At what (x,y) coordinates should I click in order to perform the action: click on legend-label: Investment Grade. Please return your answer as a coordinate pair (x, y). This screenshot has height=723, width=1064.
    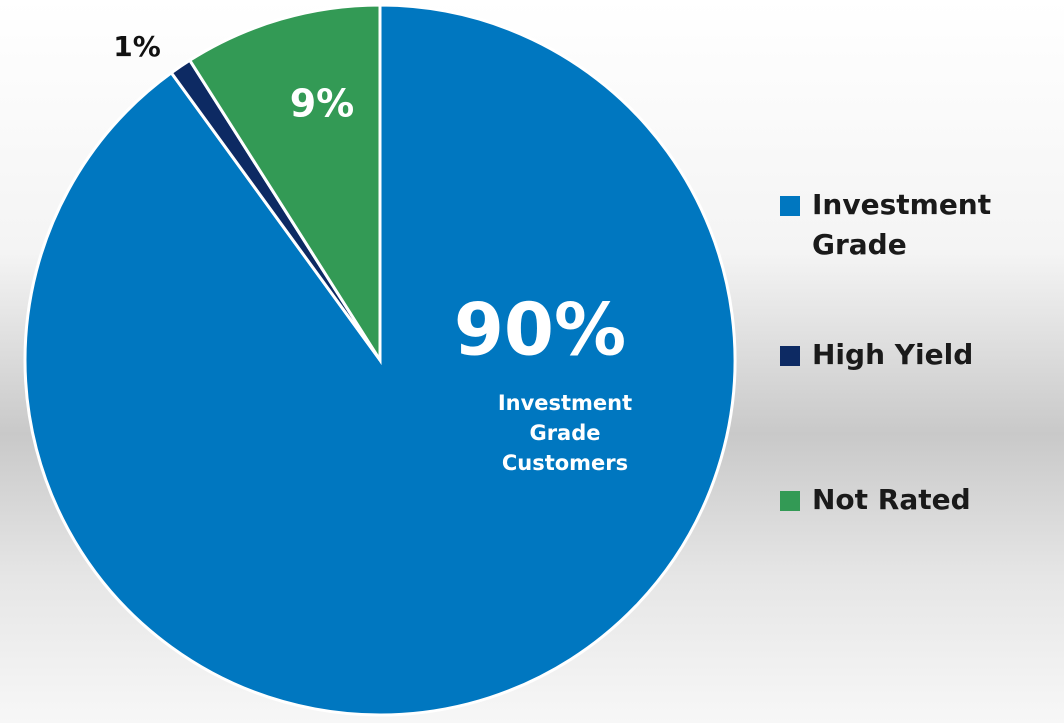
    Looking at the image, I should click on (902, 224).